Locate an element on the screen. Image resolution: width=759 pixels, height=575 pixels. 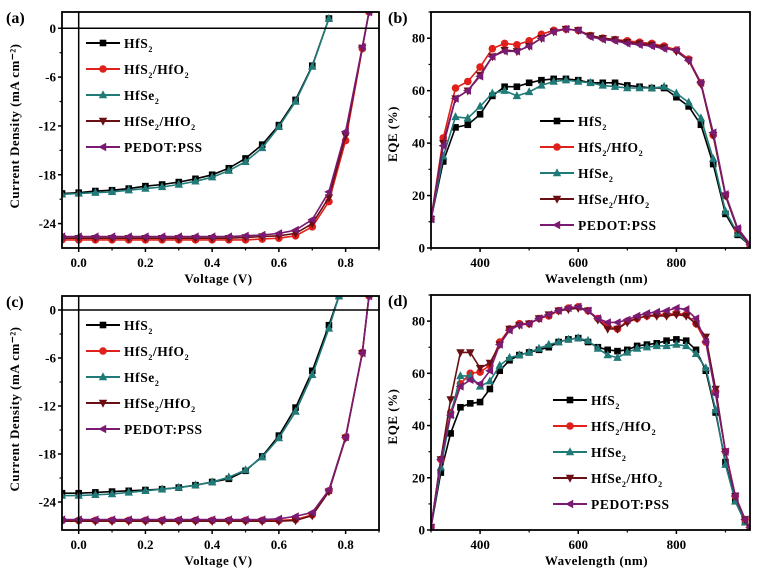
x-axis-label: Voltage (V) is located at coordinates (218, 560).